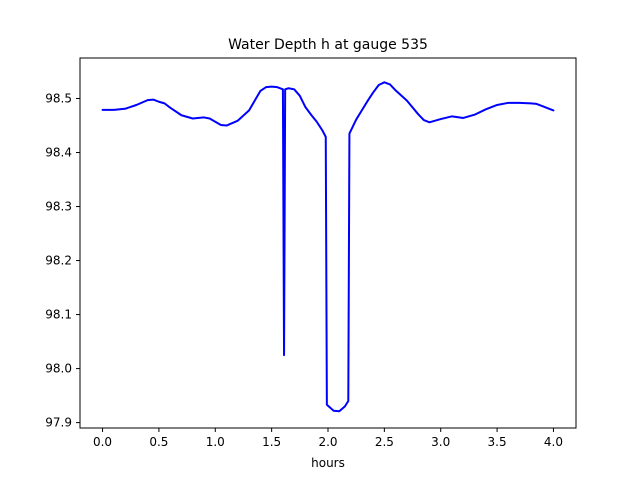 This screenshot has width=640, height=484. I want to click on x-tick-label: 3.0, so click(440, 442).